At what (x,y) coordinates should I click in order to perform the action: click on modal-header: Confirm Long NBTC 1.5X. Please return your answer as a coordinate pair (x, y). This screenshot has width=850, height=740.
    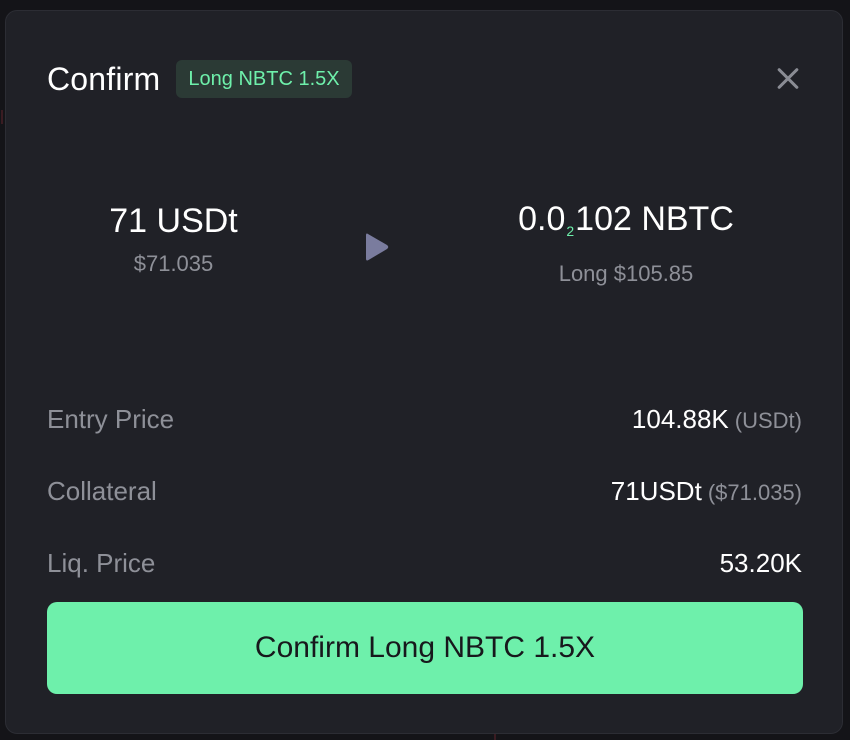
    Looking at the image, I should click on (199, 79).